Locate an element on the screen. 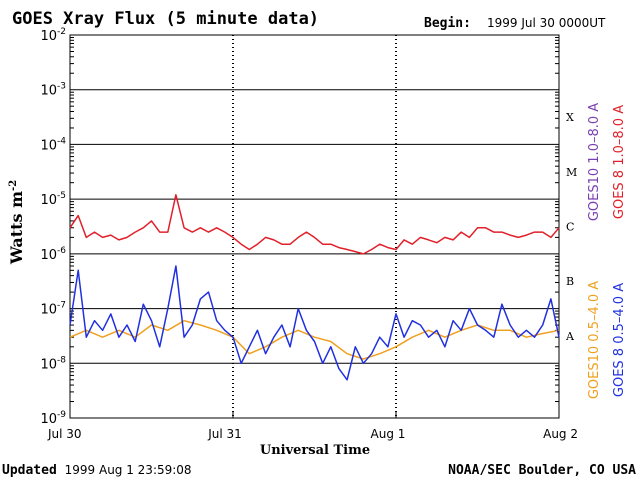  begin-value: 1999 Jul 30 0000UT is located at coordinates (546, 23).